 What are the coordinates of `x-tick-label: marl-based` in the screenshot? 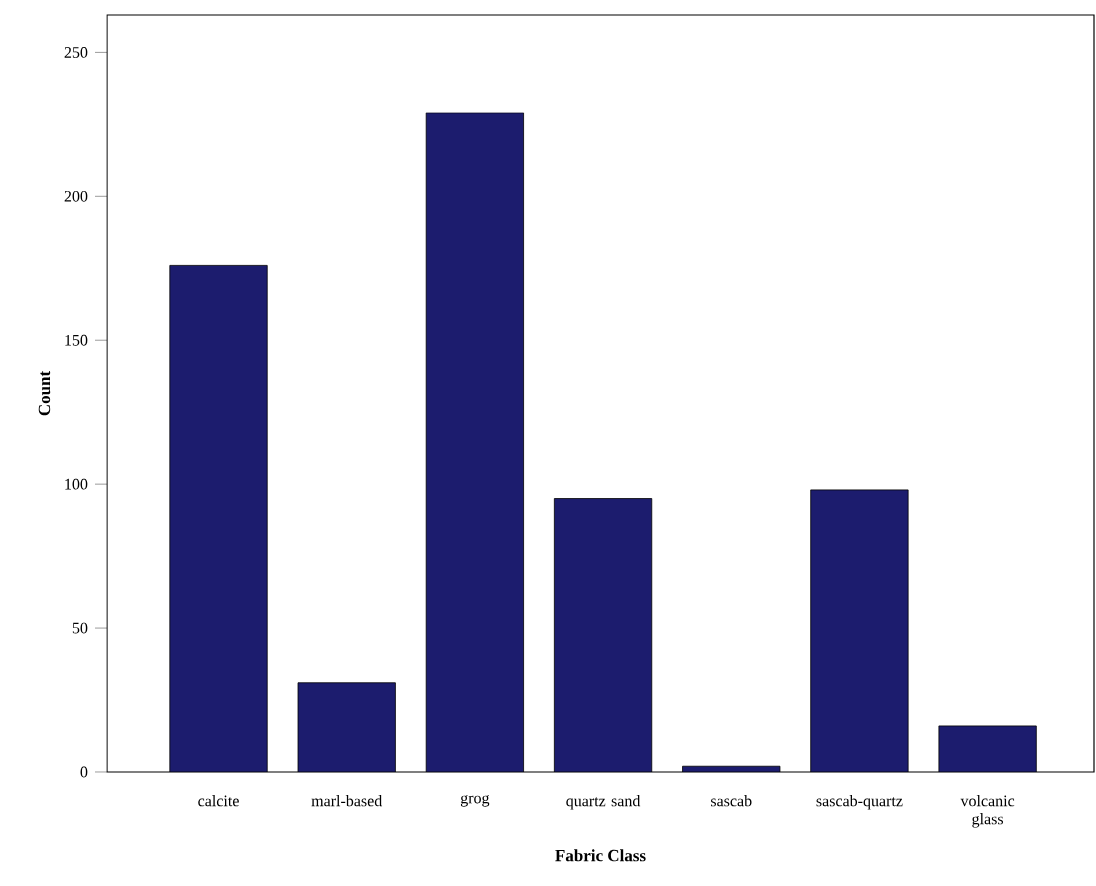 It's located at (347, 801).